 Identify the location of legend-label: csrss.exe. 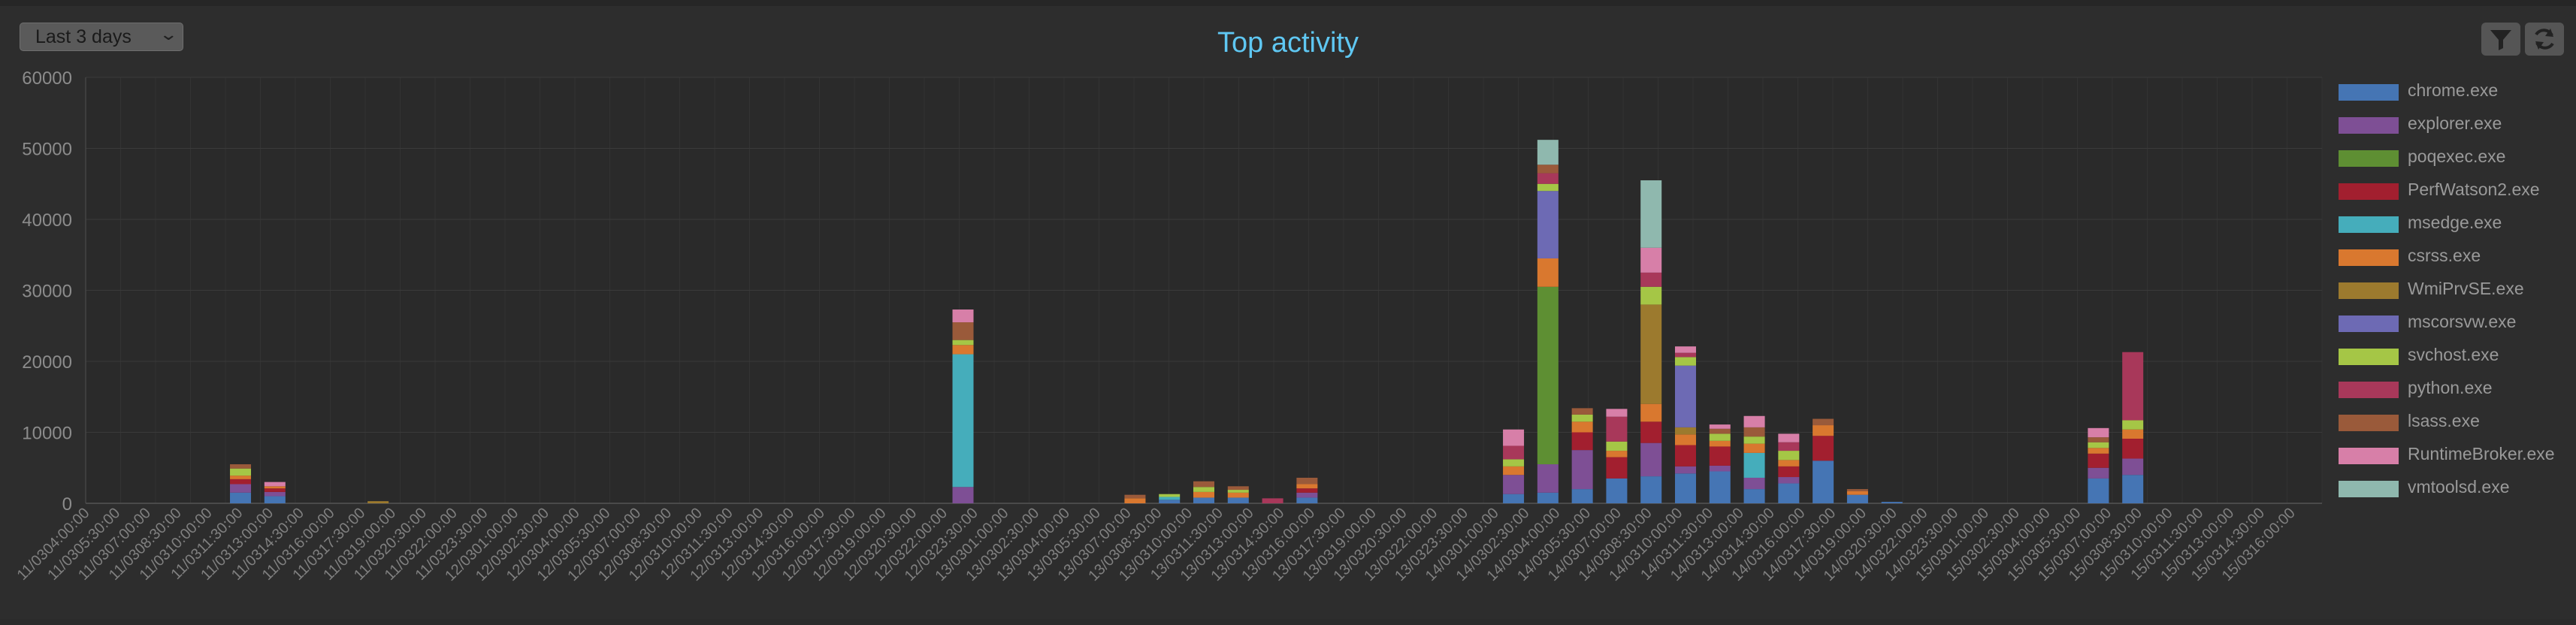
(2444, 256).